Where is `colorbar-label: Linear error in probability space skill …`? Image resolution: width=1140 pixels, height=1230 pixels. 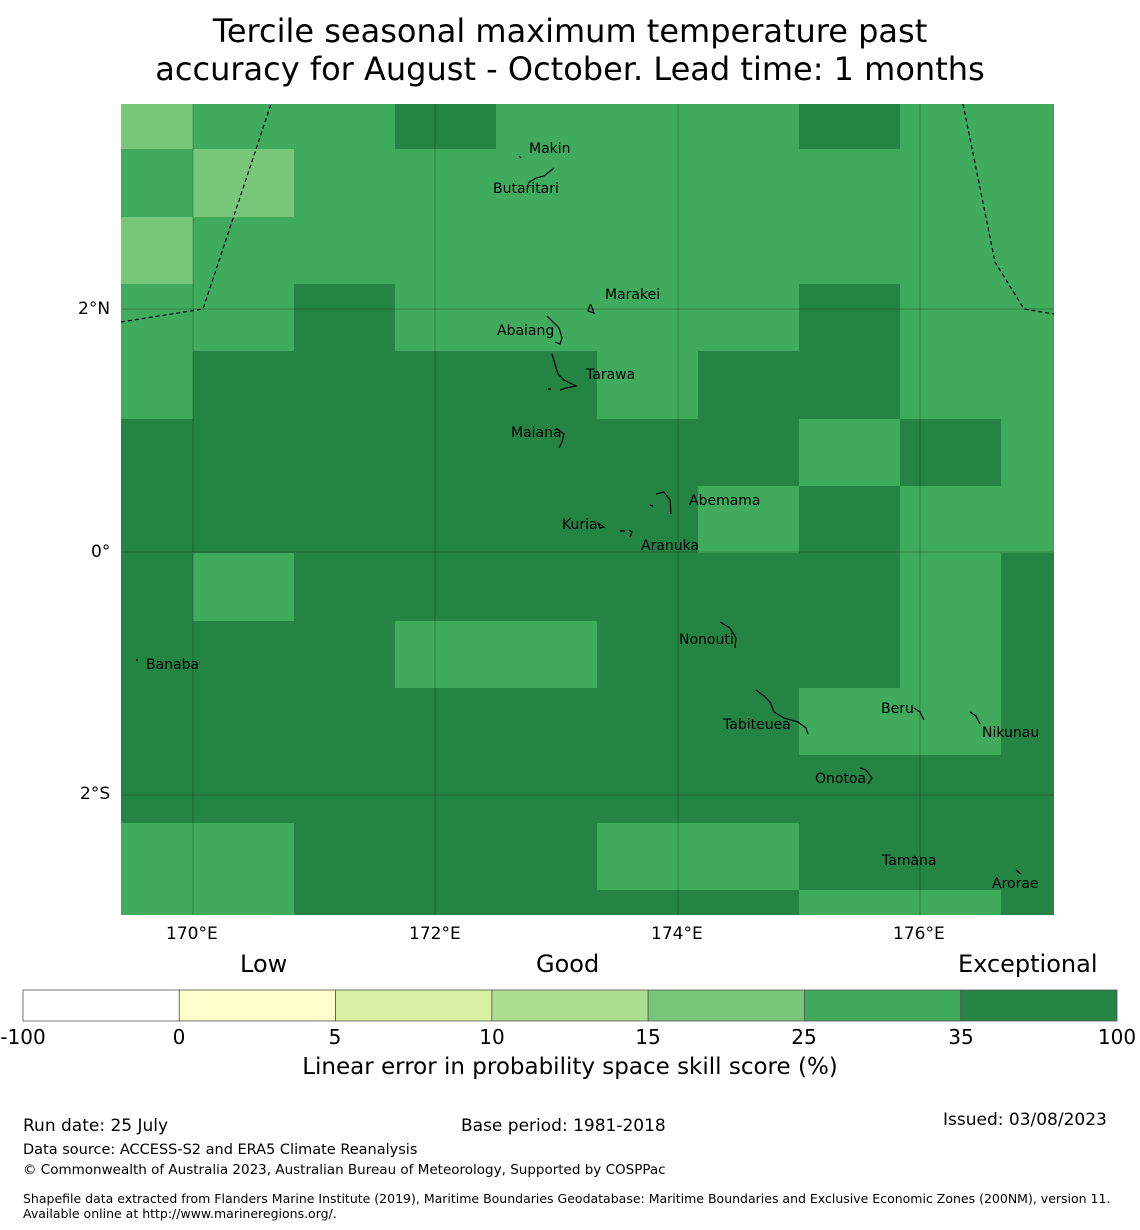 colorbar-label: Linear error in probability space skill … is located at coordinates (570, 1067).